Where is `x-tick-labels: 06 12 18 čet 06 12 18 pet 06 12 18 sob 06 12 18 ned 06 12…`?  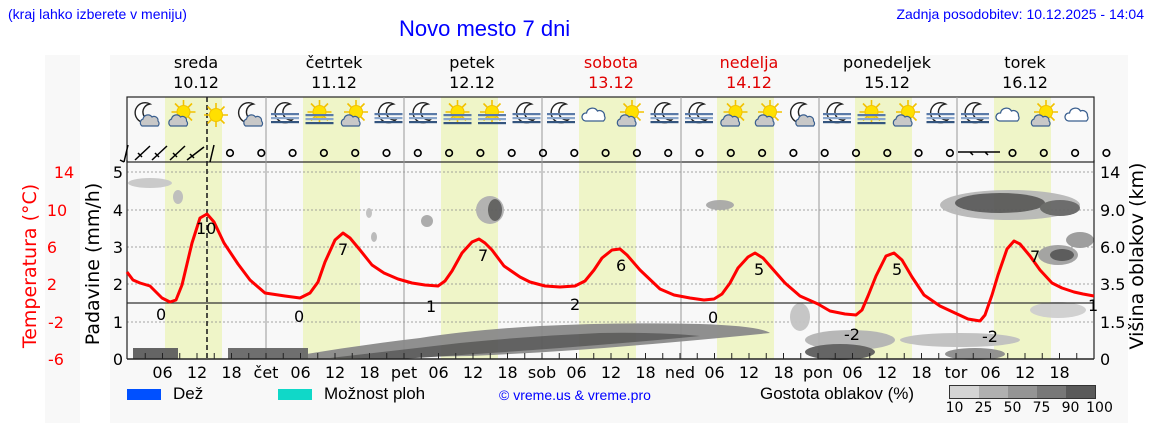 x-tick-labels: 06 12 18 čet 06 12 18 pet 06 12 18 sob 06 12 18 ned 06 12… is located at coordinates (610, 372).